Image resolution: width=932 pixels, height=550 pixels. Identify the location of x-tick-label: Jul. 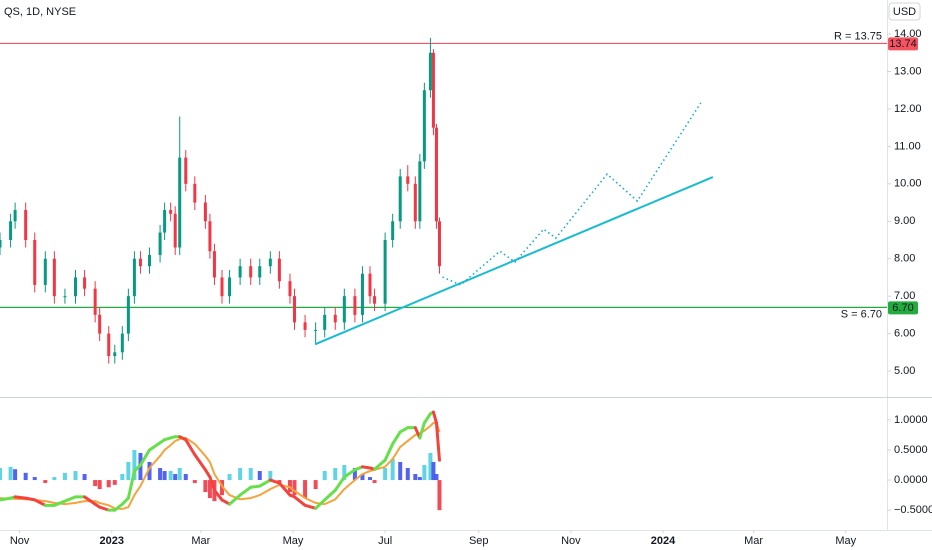
(385, 541).